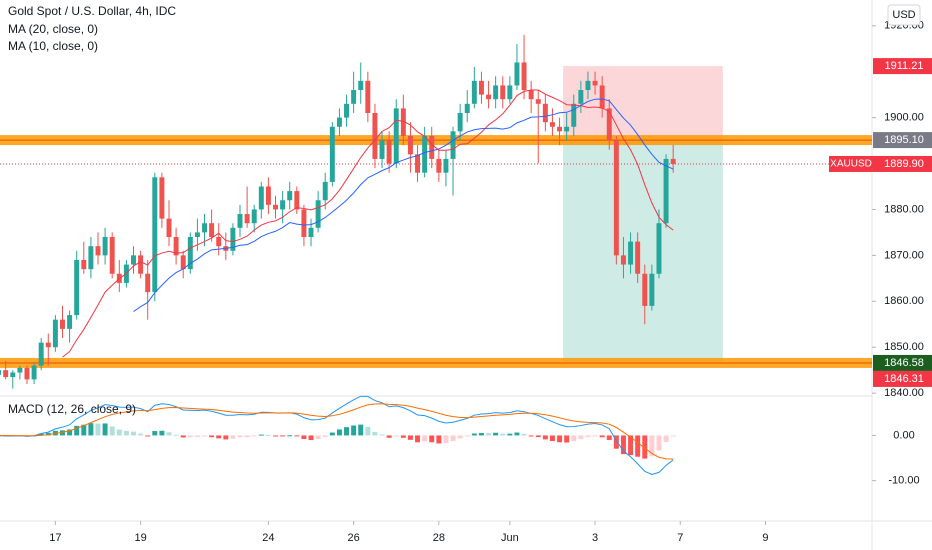 This screenshot has height=550, width=932. Describe the element at coordinates (140, 538) in the screenshot. I see `x-tick-label: 19` at that location.